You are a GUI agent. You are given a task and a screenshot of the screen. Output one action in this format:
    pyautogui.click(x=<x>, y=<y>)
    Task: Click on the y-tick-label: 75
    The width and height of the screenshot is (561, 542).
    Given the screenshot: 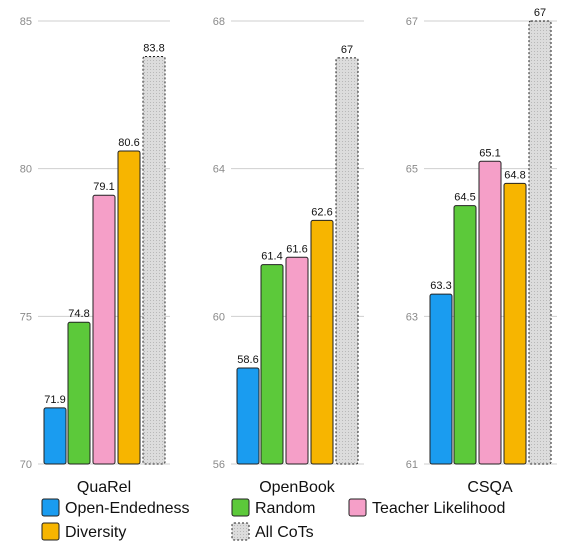 What is the action you would take?
    pyautogui.click(x=26, y=317)
    